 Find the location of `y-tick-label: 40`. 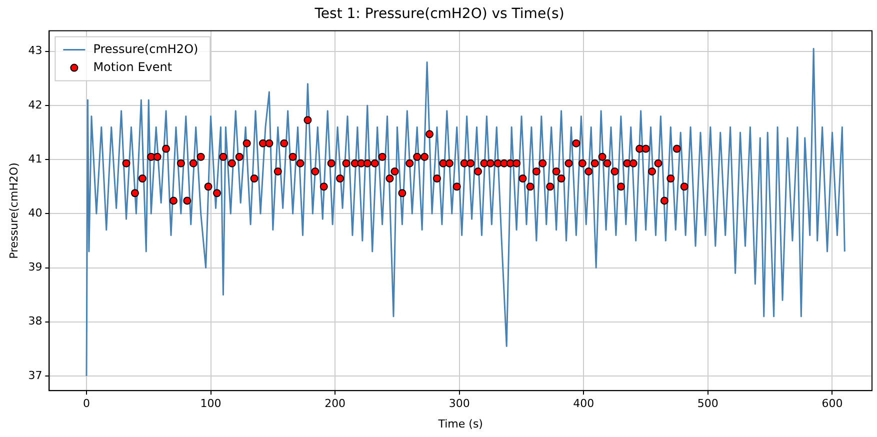

y-tick-label: 40 is located at coordinates (35, 213).